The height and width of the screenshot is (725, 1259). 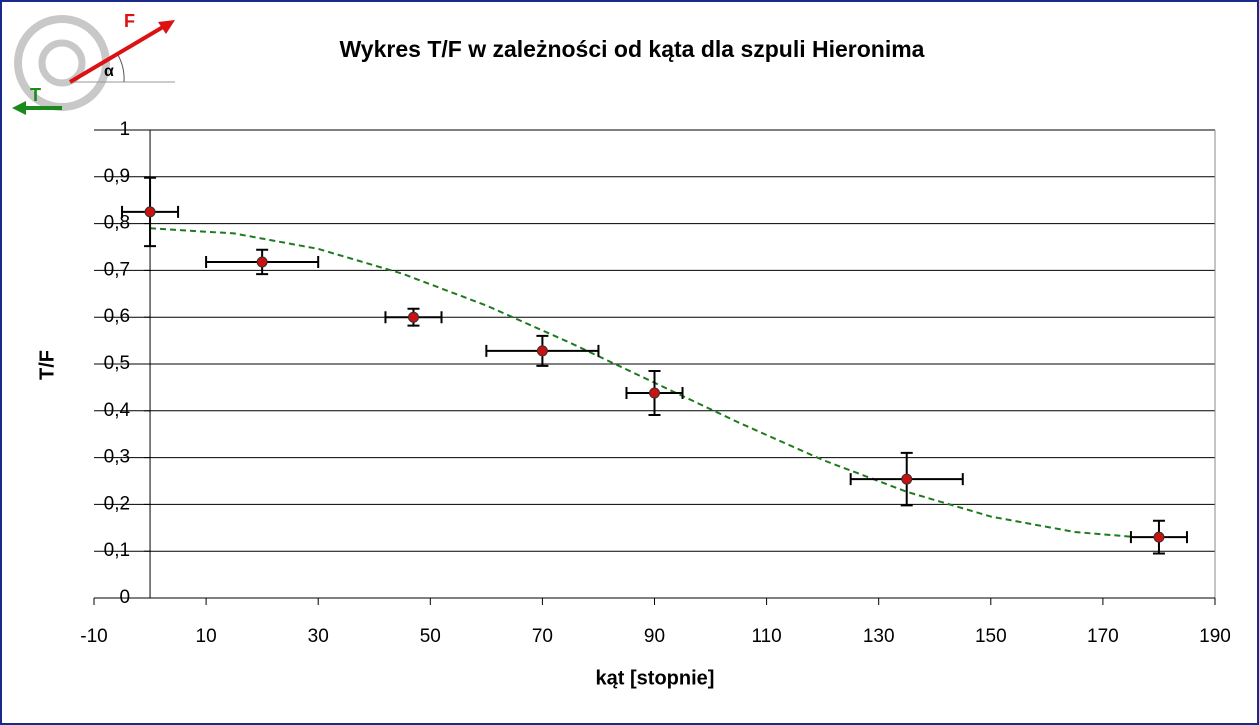 I want to click on icon: F α T, so click(x=93, y=63).